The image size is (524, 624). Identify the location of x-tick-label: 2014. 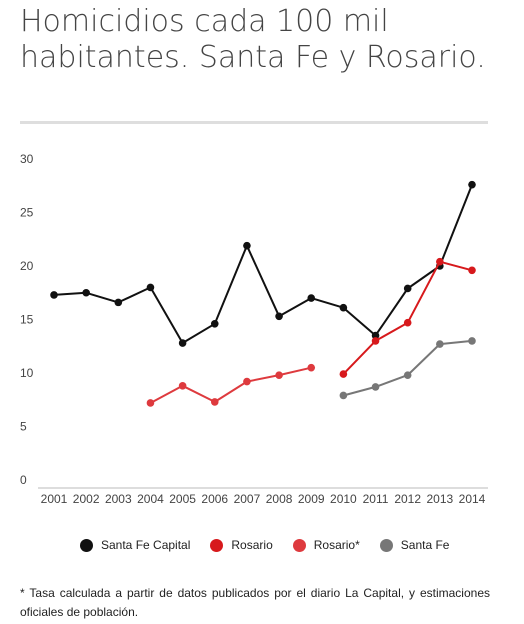
(472, 499).